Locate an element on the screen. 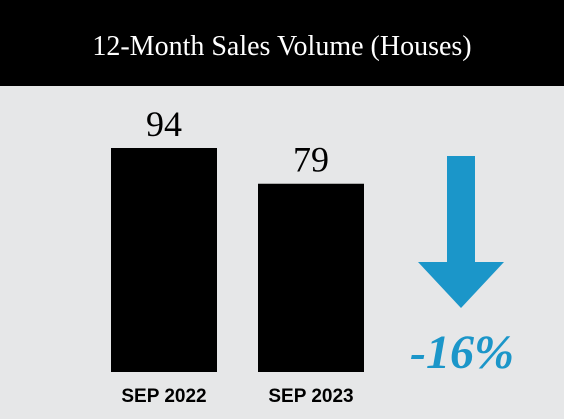 The height and width of the screenshot is (419, 564). x-tick-label: SEP 2023 is located at coordinates (310, 396).